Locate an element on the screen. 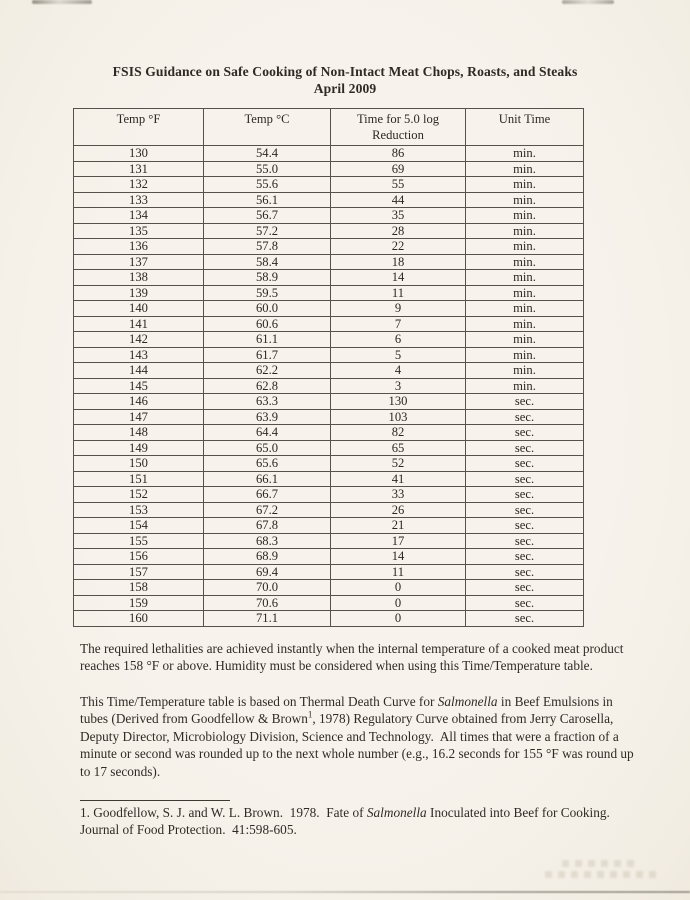  table-cell: 135 is located at coordinates (138, 230).